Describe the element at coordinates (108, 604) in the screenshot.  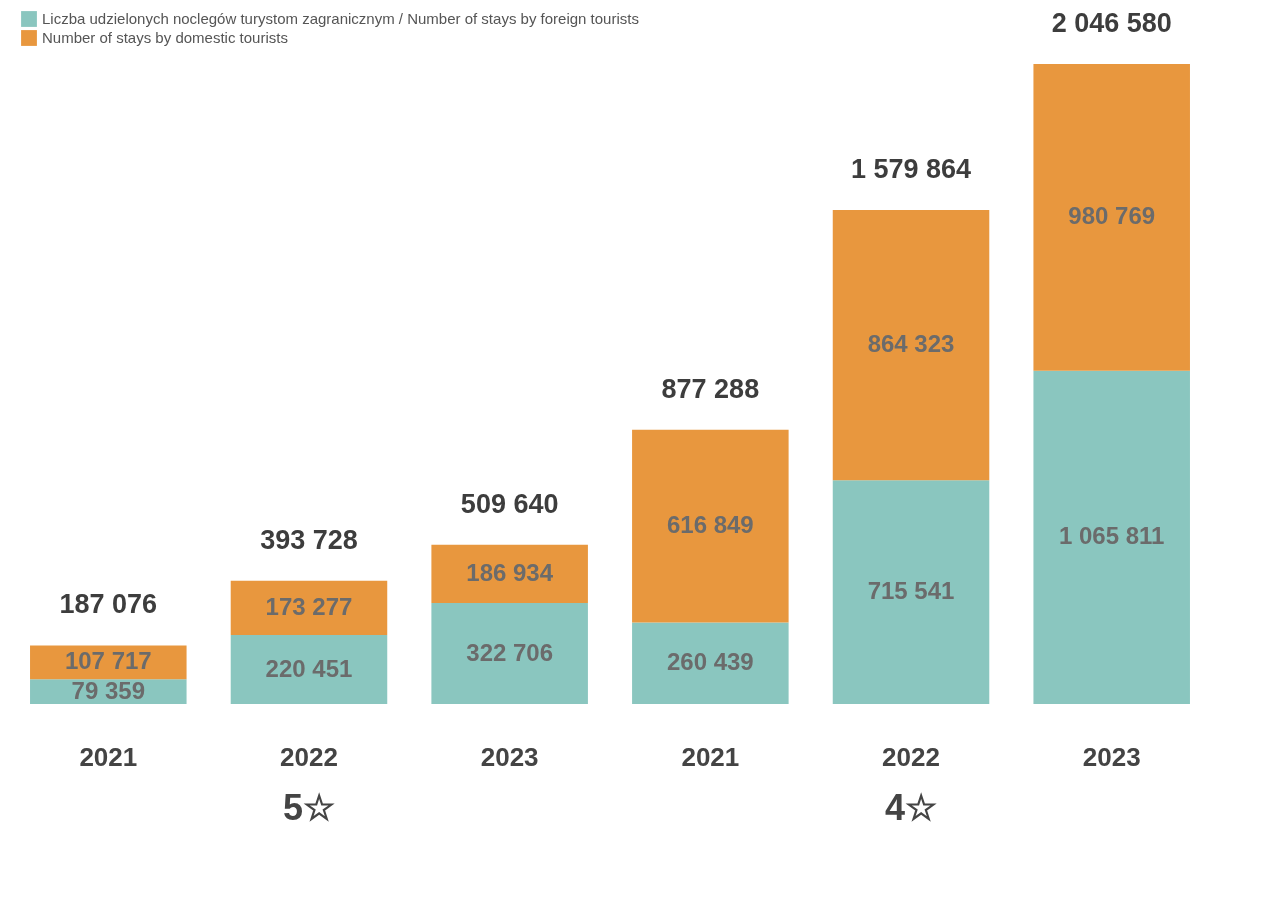
I see `total-label: 187 076` at that location.